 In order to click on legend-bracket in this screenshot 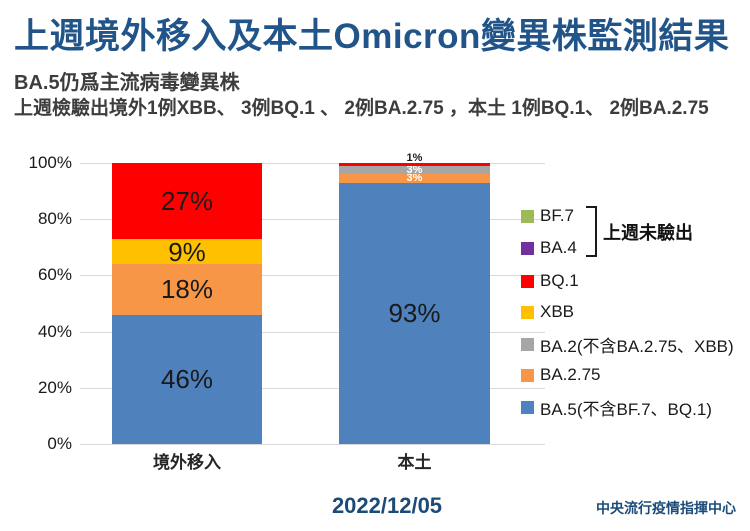, I will do `click(591, 231)`.